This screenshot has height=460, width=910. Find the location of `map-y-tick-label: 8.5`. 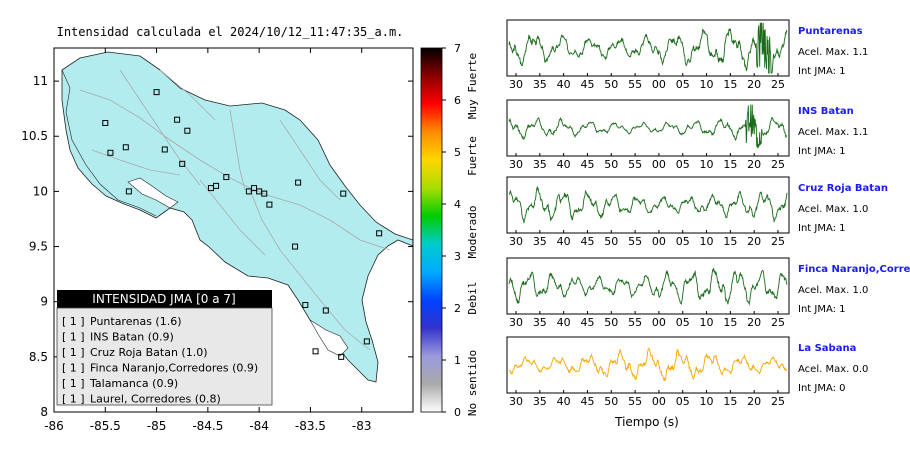

map-y-tick-label: 8.5 is located at coordinates (38, 357).